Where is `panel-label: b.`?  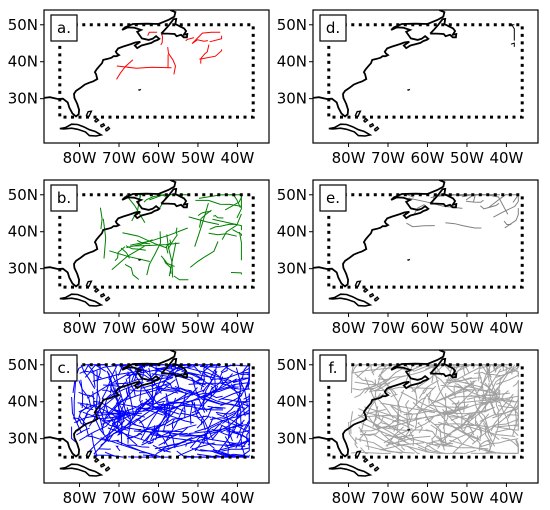 panel-label: b. is located at coordinates (64, 198).